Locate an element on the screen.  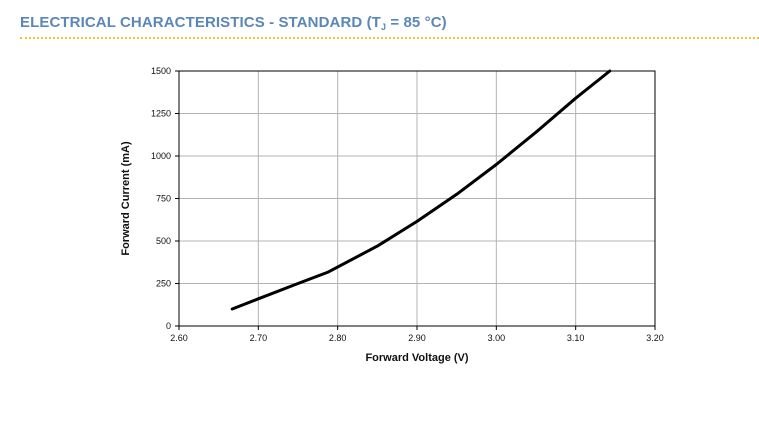
x-tick-label: 2.90 is located at coordinates (417, 338).